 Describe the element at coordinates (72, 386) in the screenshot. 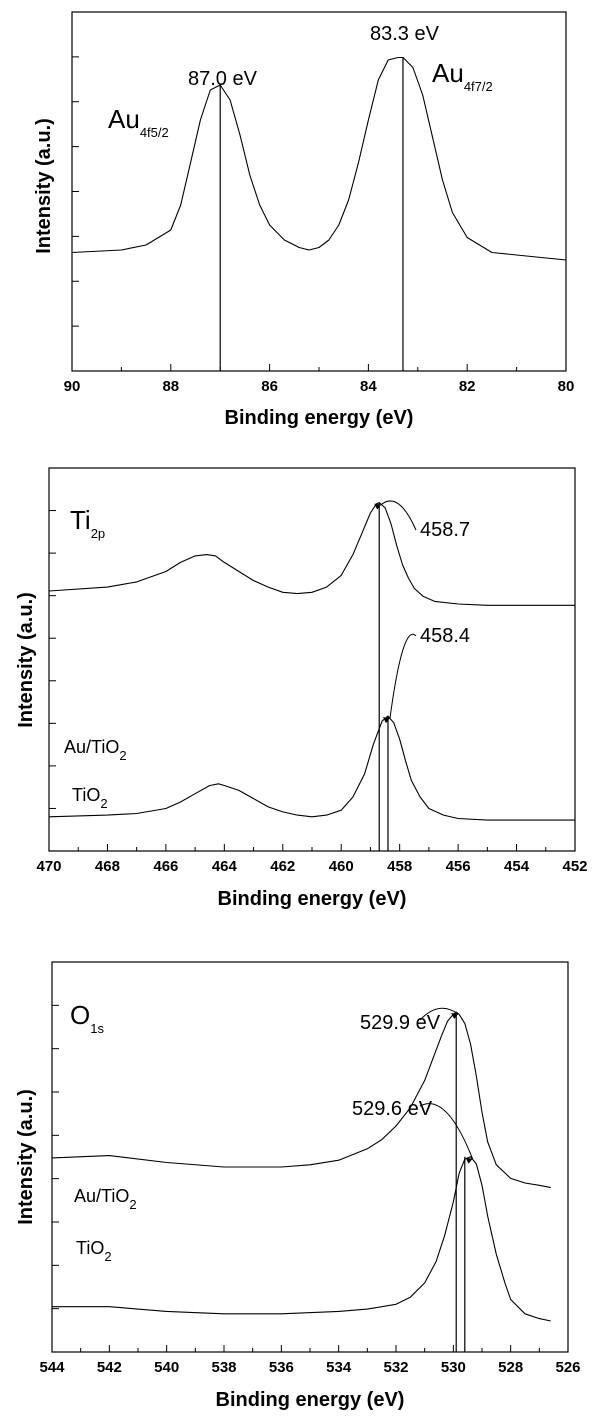

I see `x-tick-label: 90` at that location.